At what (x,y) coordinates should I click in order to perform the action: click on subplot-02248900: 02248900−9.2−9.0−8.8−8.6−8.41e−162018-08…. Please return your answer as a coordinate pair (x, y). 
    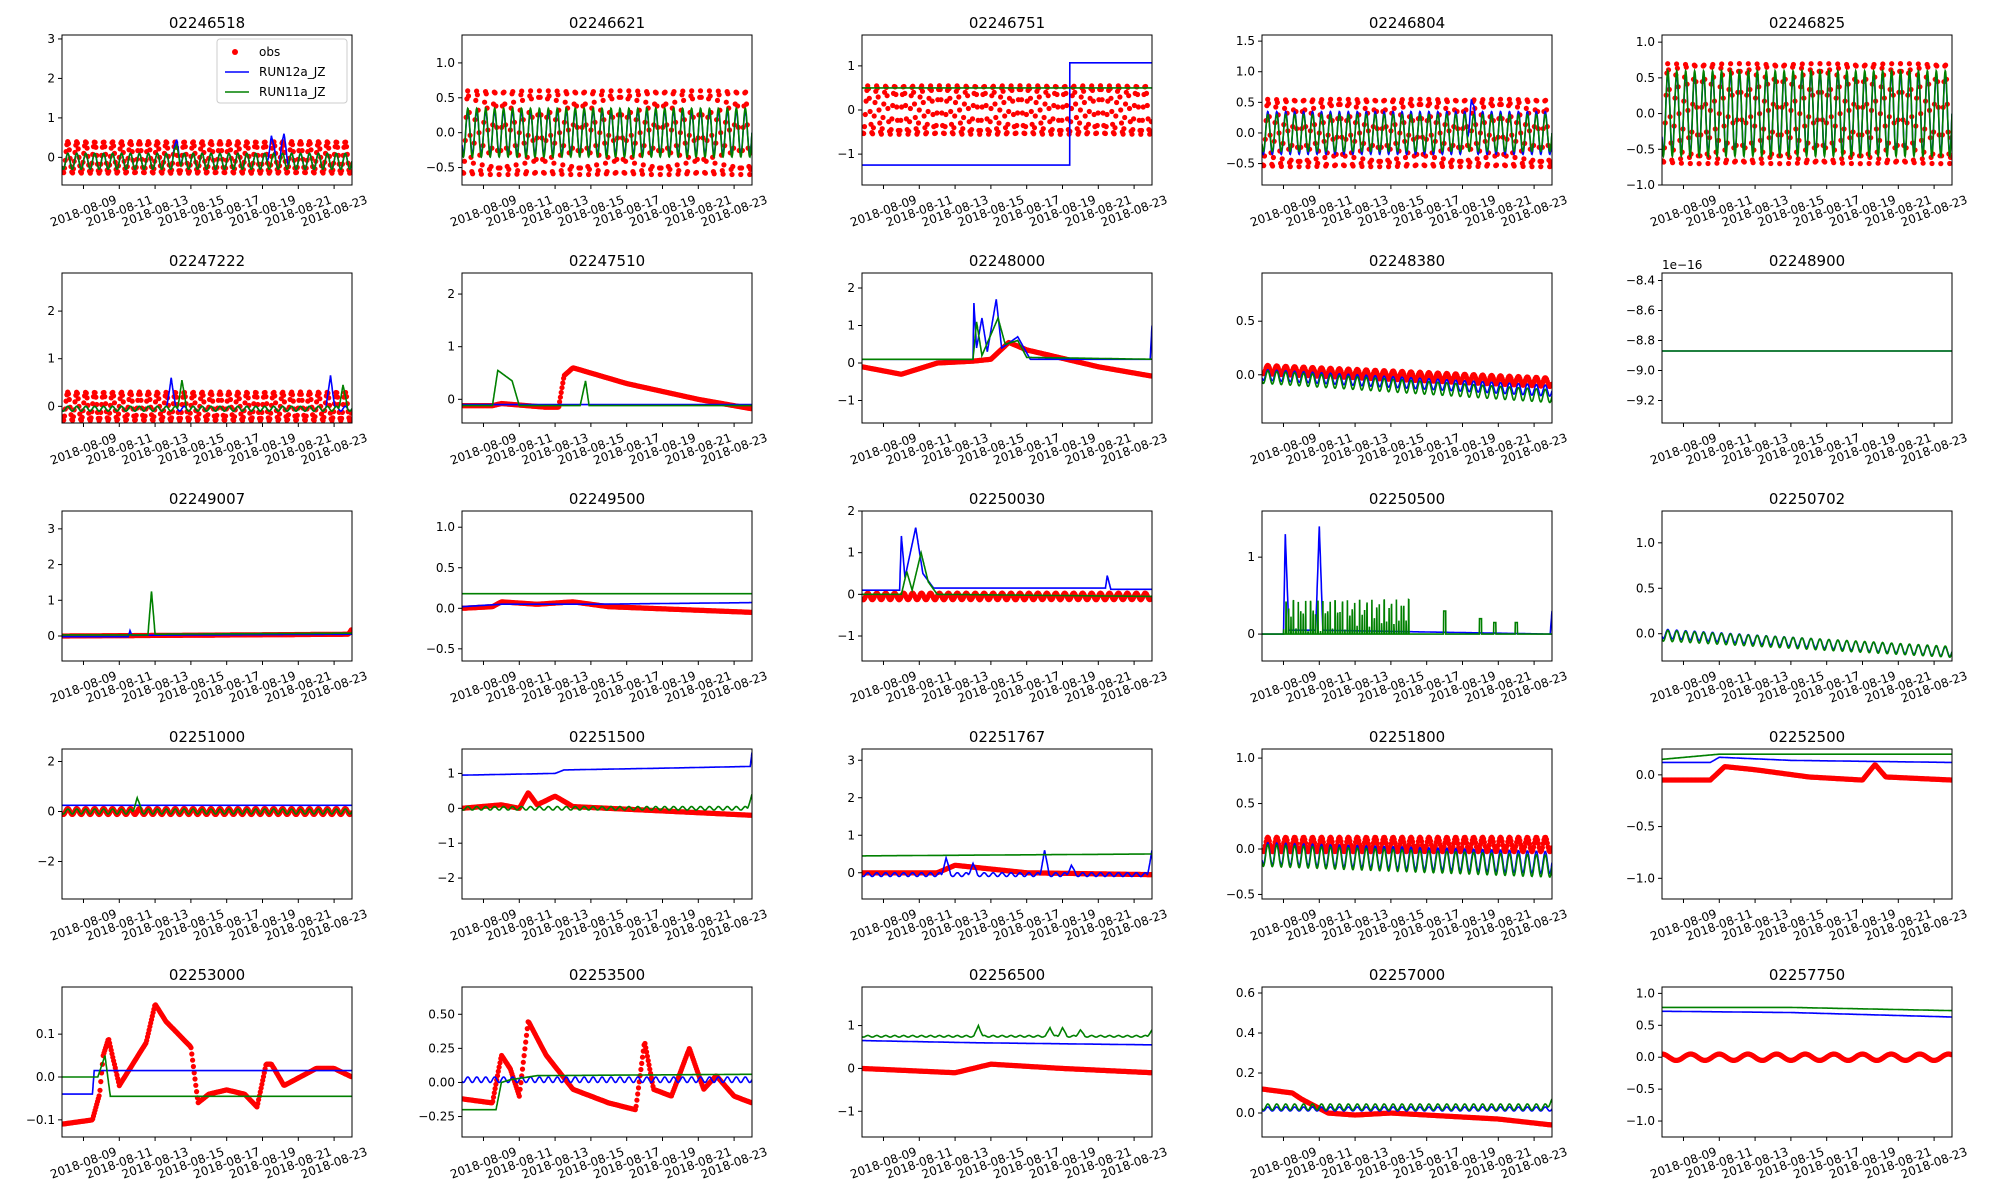
    Looking at the image, I should click on (1797, 360).